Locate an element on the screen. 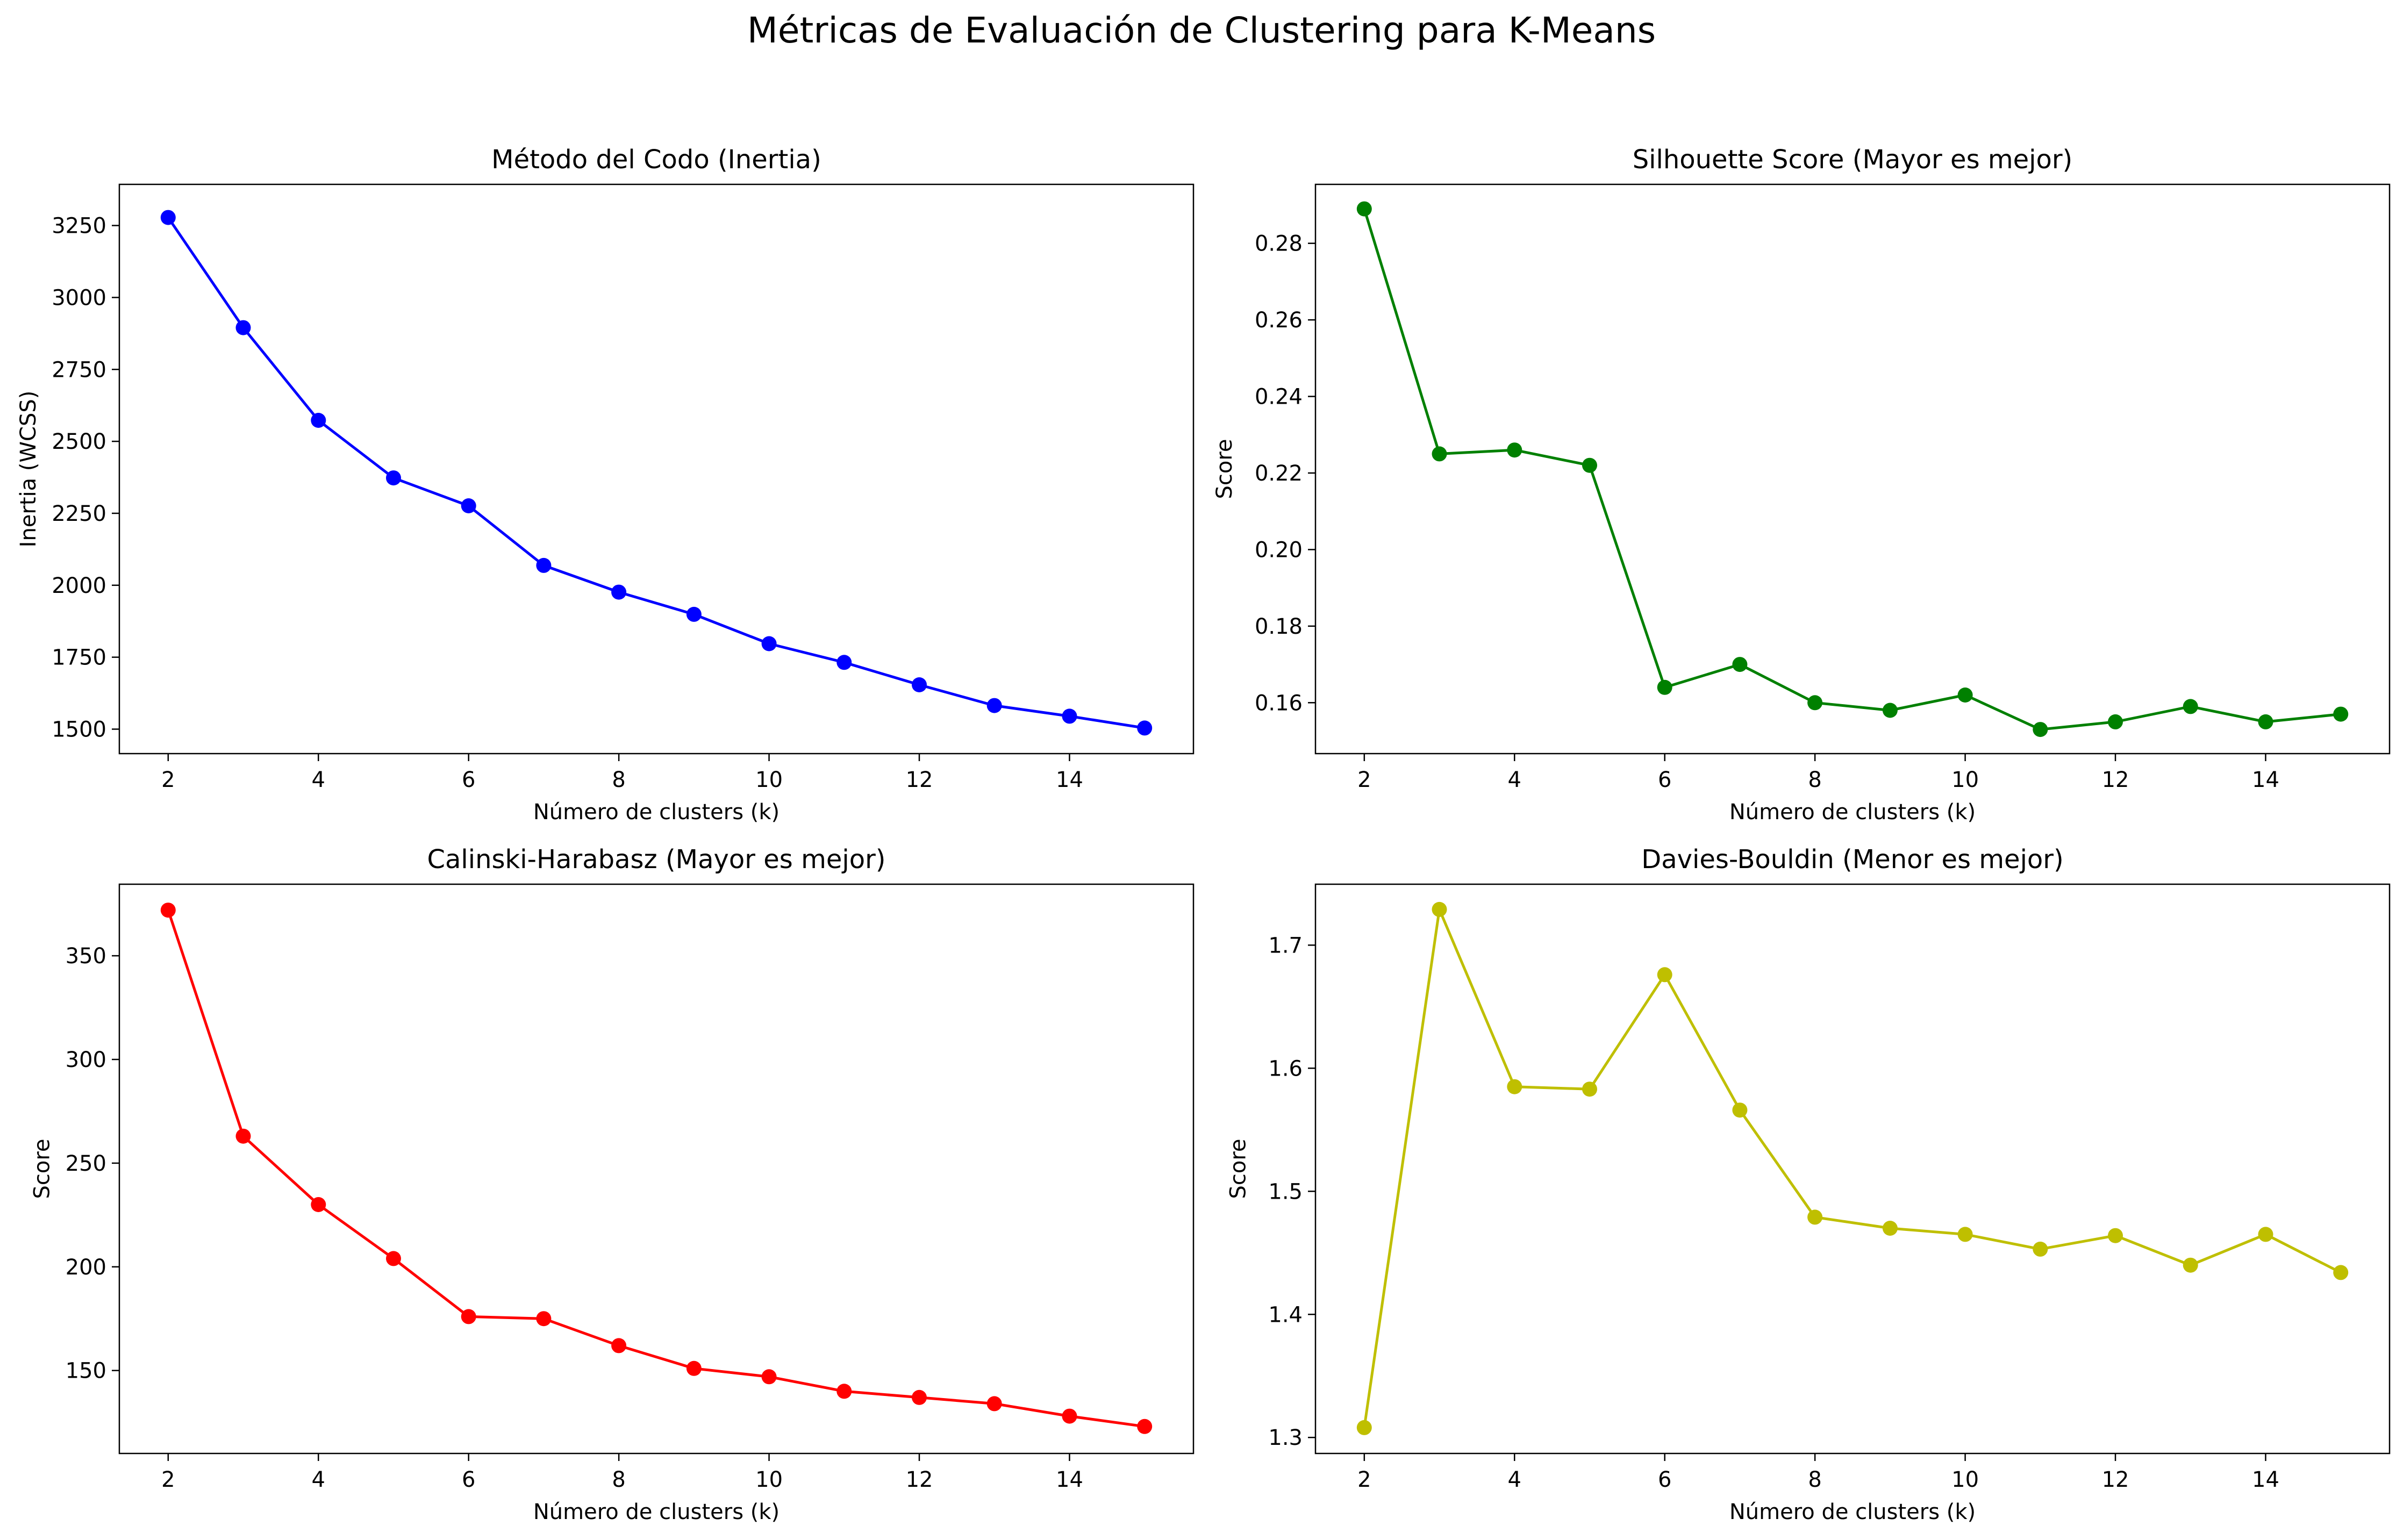 The width and height of the screenshot is (2403, 1540). elbow-series-line is located at coordinates (656, 473).